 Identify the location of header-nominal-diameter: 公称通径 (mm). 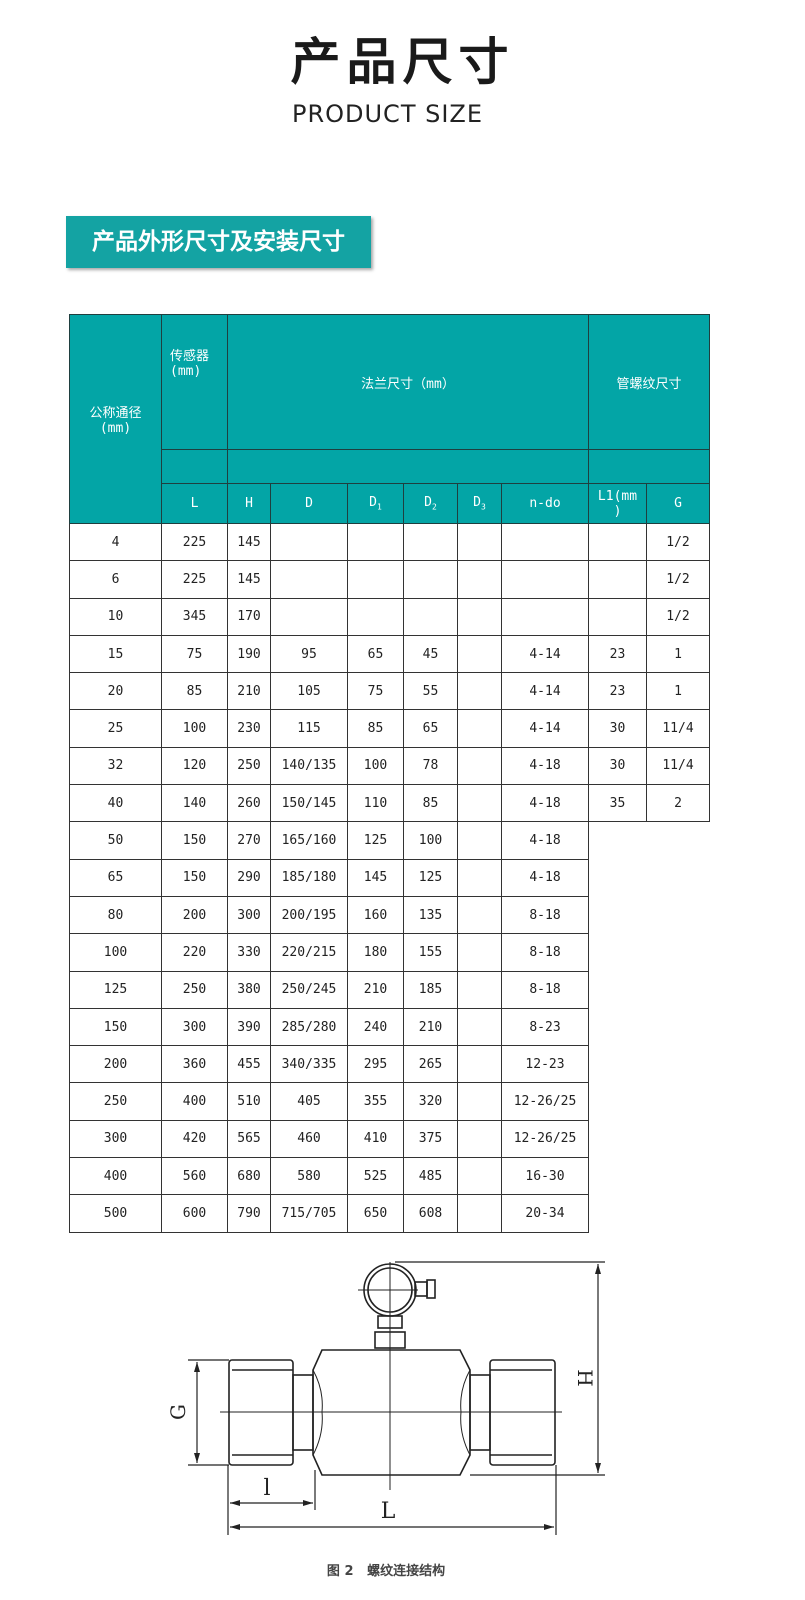
(115, 419).